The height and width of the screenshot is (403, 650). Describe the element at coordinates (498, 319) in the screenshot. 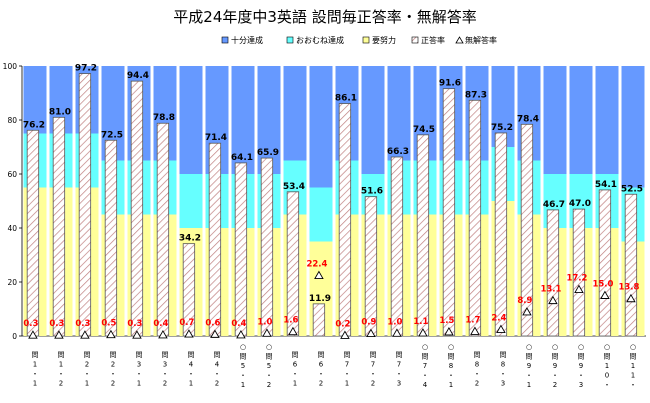

I see `nonanswer-label: 2.4` at that location.